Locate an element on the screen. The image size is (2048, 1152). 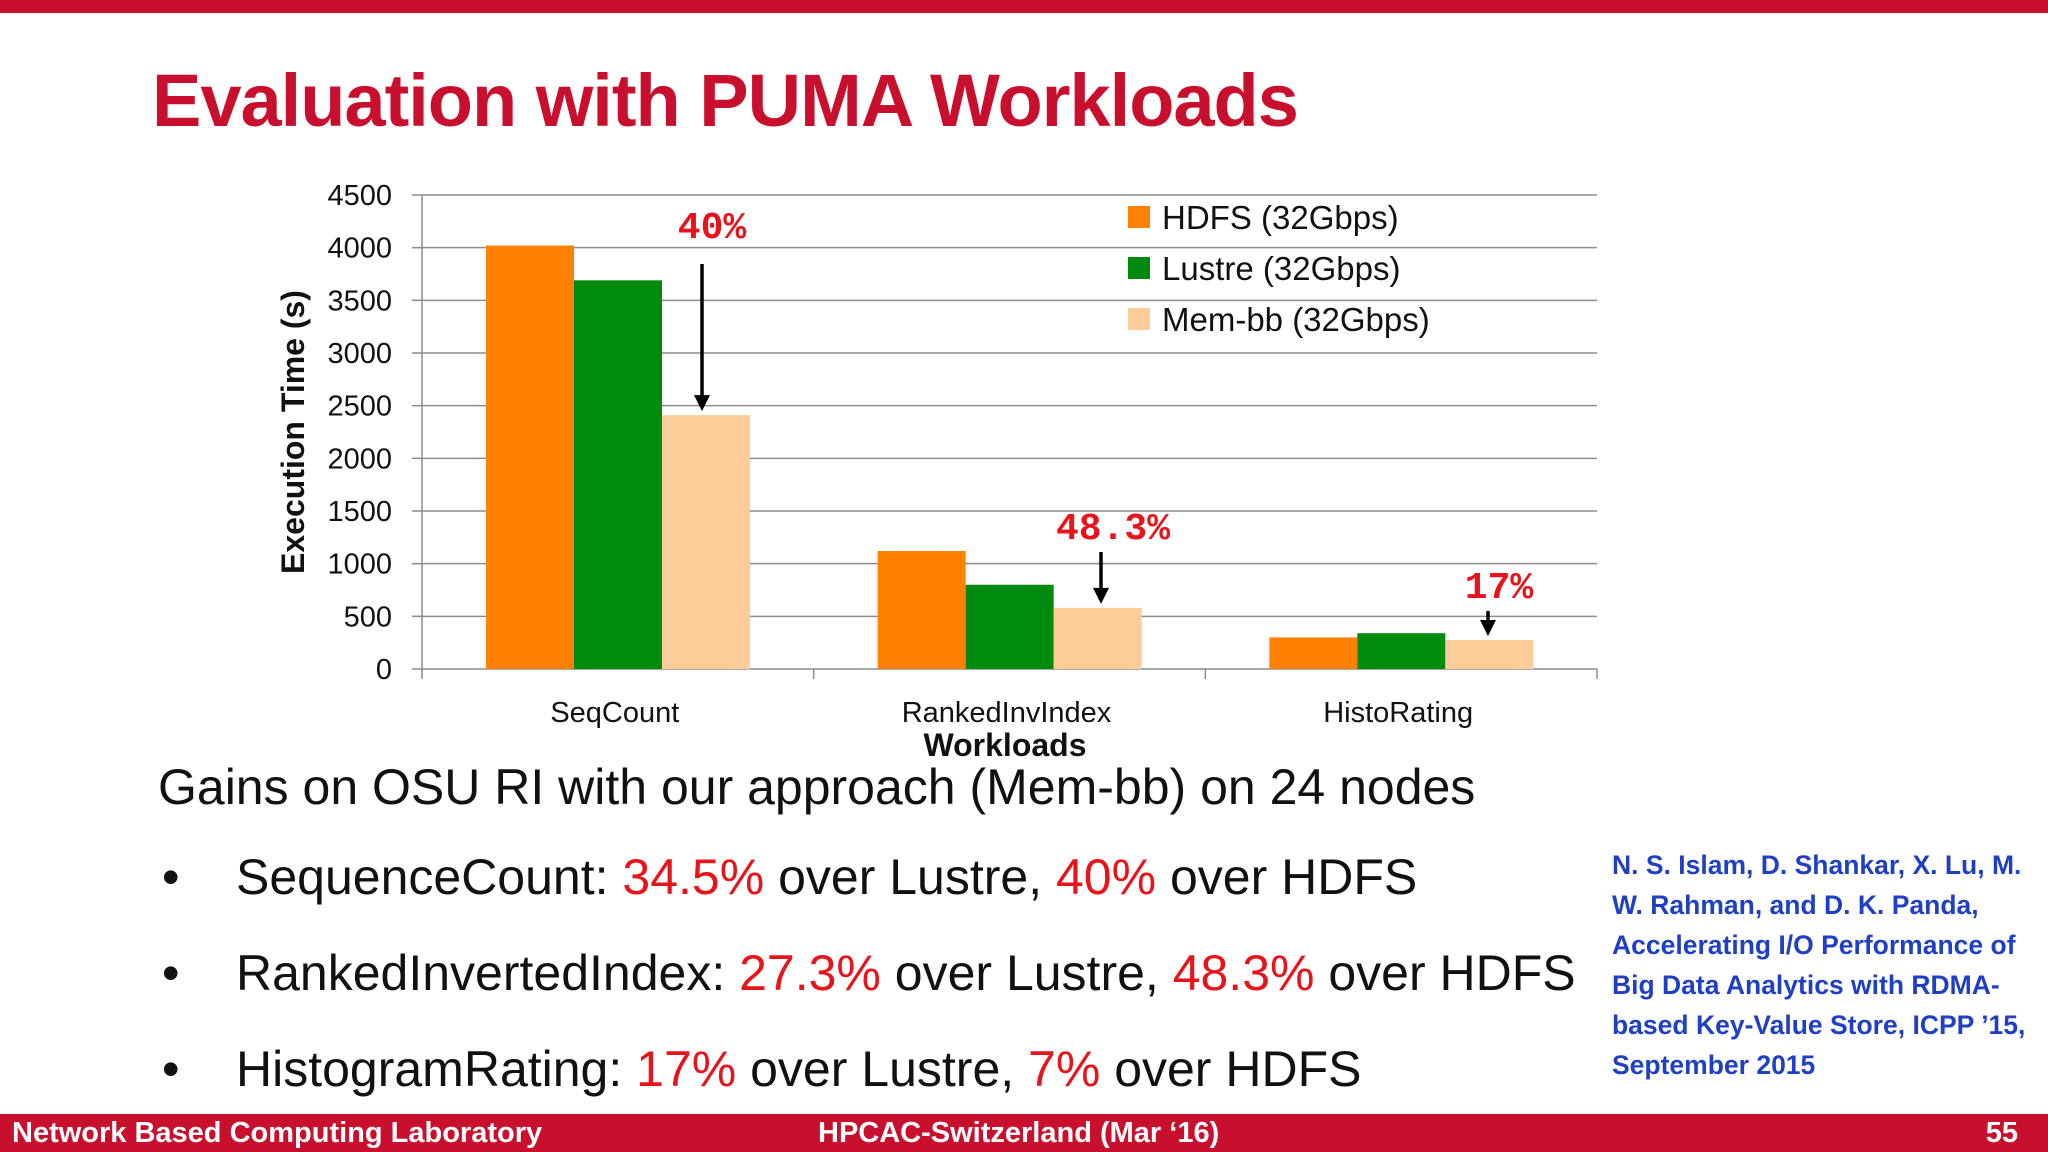
footer-event: HPCAC-Switzerland (Mar ‘16) is located at coordinates (1019, 1133).